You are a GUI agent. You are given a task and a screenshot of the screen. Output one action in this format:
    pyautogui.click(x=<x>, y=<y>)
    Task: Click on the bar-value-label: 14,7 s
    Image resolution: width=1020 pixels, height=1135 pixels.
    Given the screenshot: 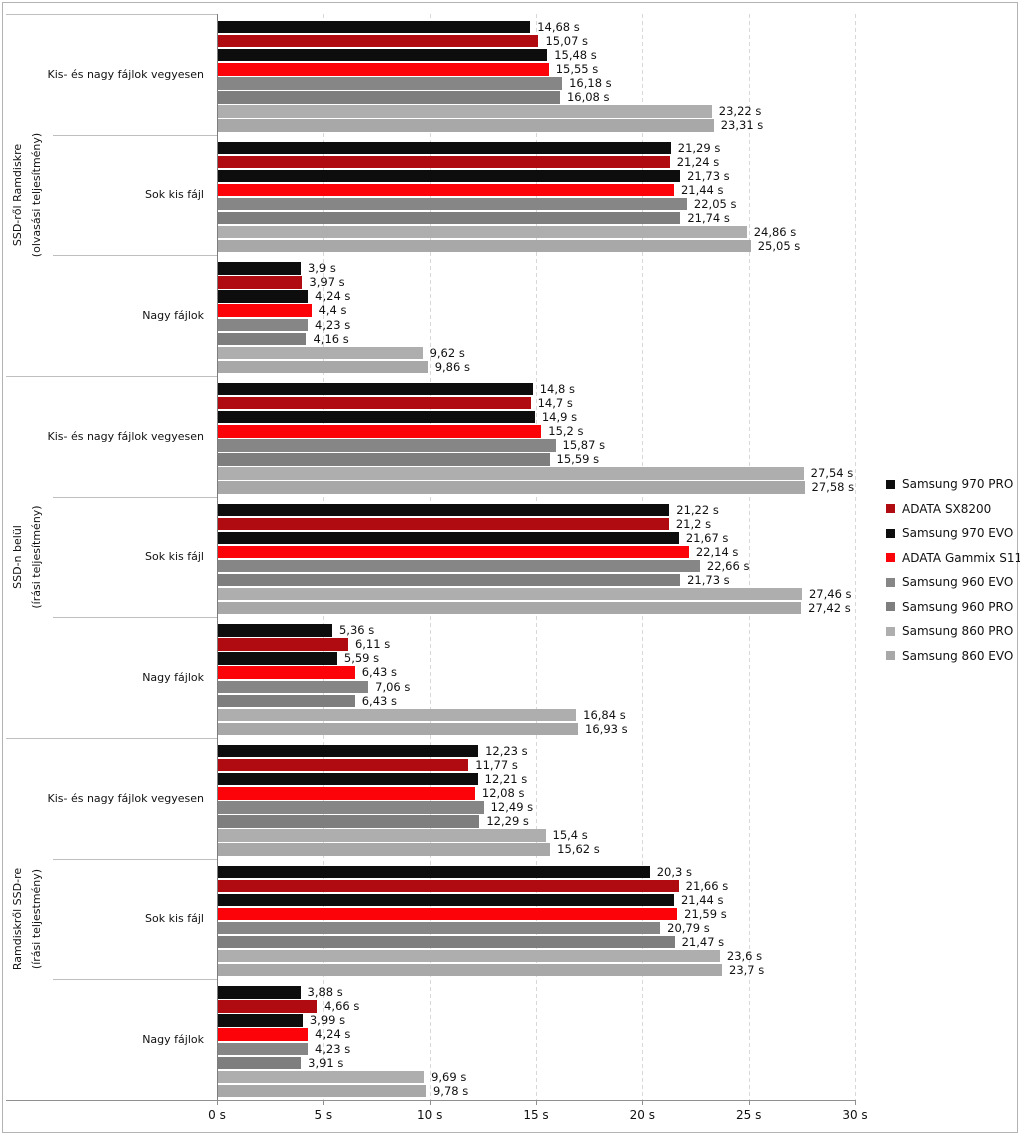 What is the action you would take?
    pyautogui.click(x=555, y=403)
    